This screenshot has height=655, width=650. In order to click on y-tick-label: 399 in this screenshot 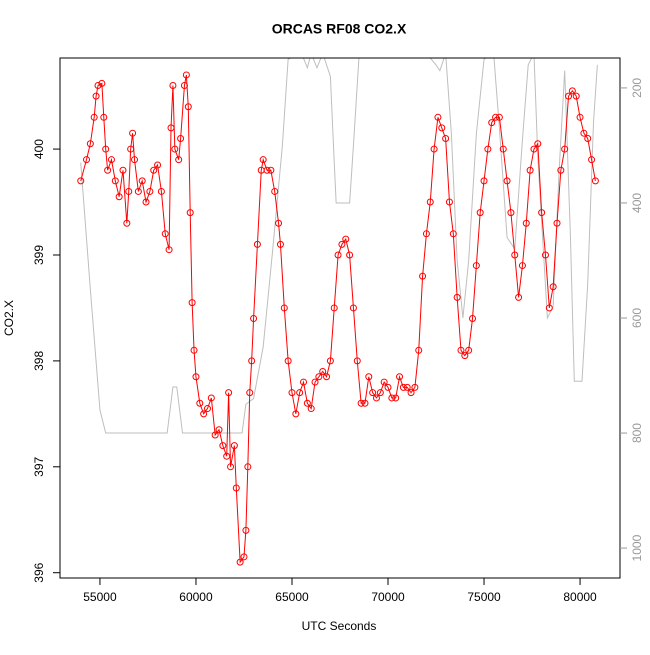, I will do `click(39, 255)`.